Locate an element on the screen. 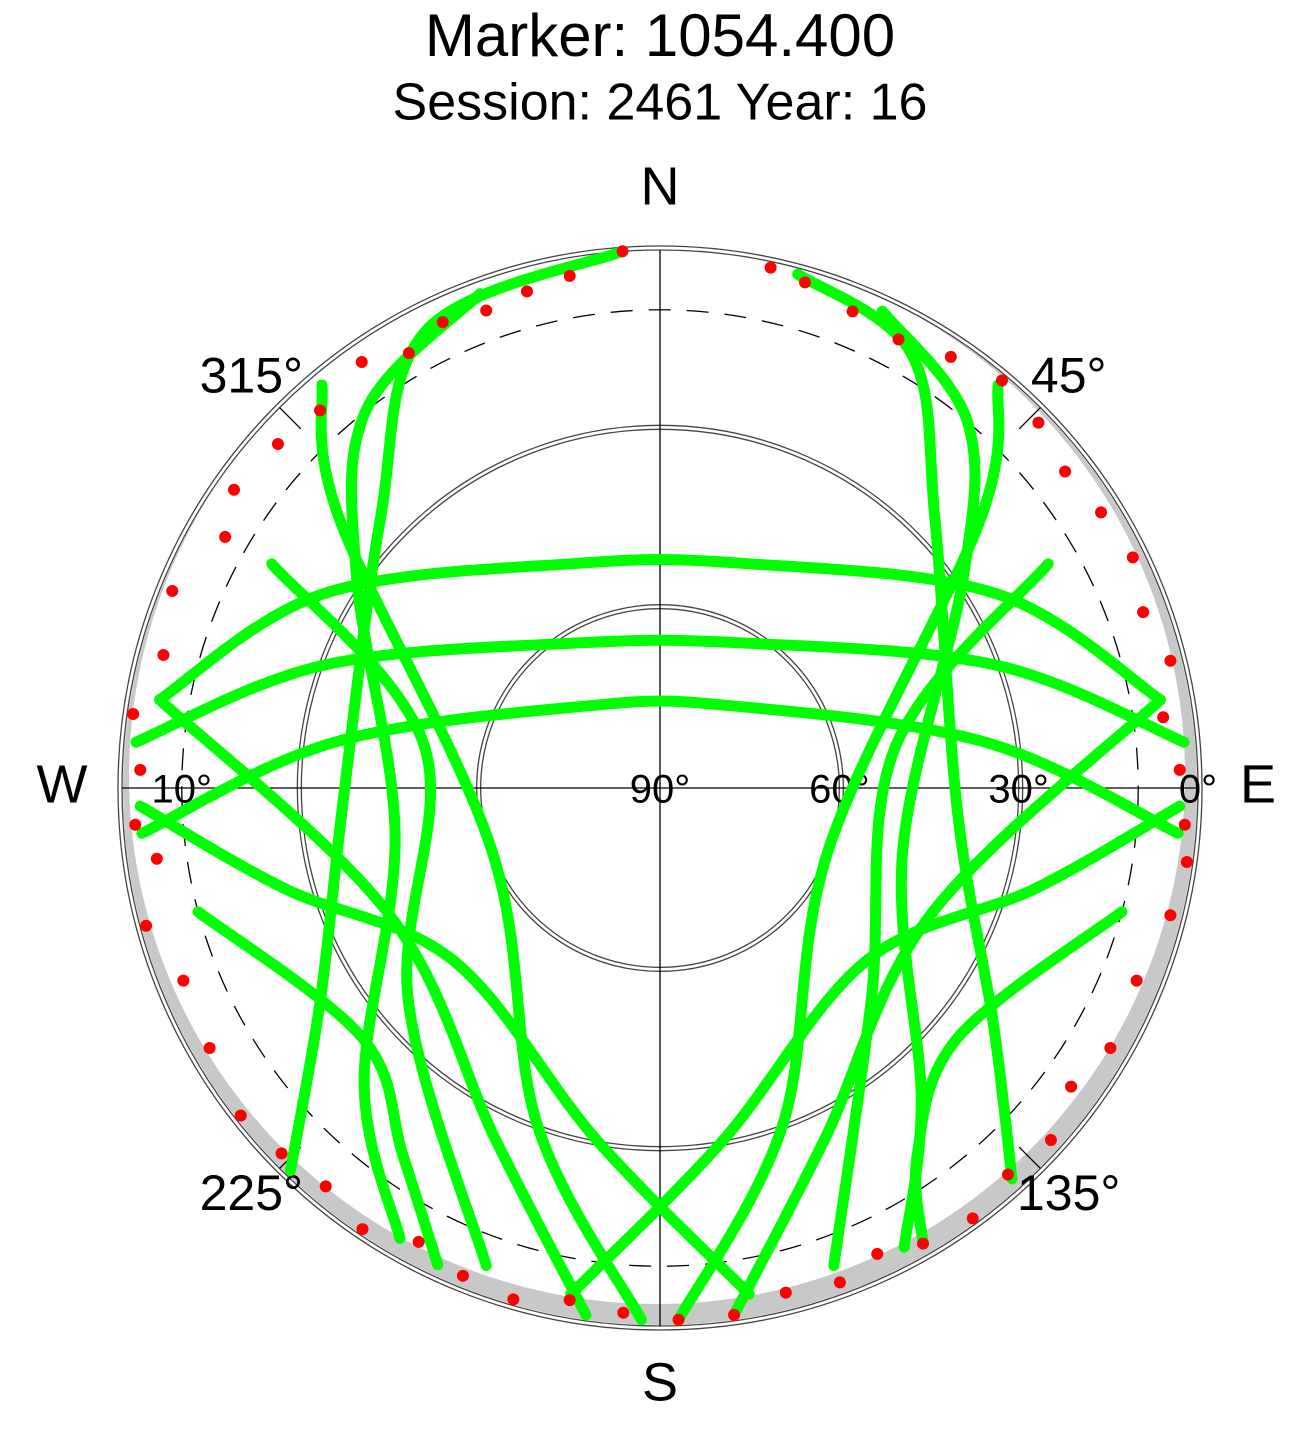 The image size is (1316, 1444). elevation-label: 0° is located at coordinates (1198, 790).